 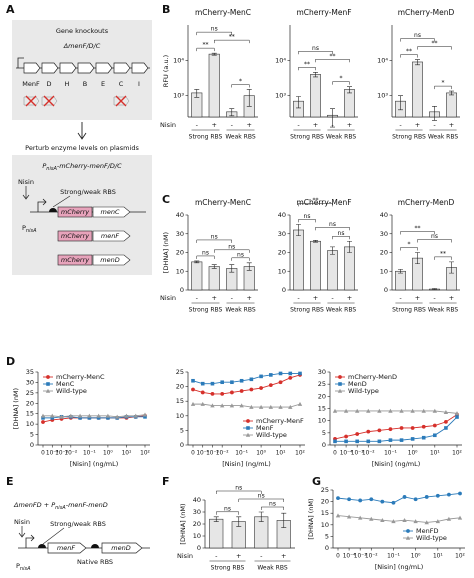 What do you see at coordinates (390, 453) in the screenshot?
I see `x-tick-label: 10⁻¹` at bounding box center [390, 453].